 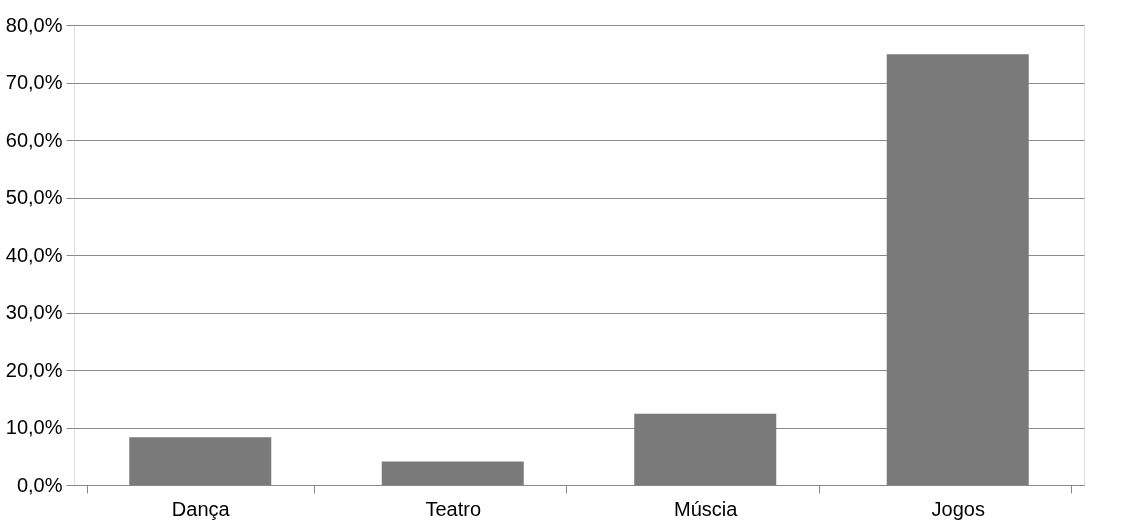 I want to click on x-tick-label: Teatro, so click(x=453, y=508).